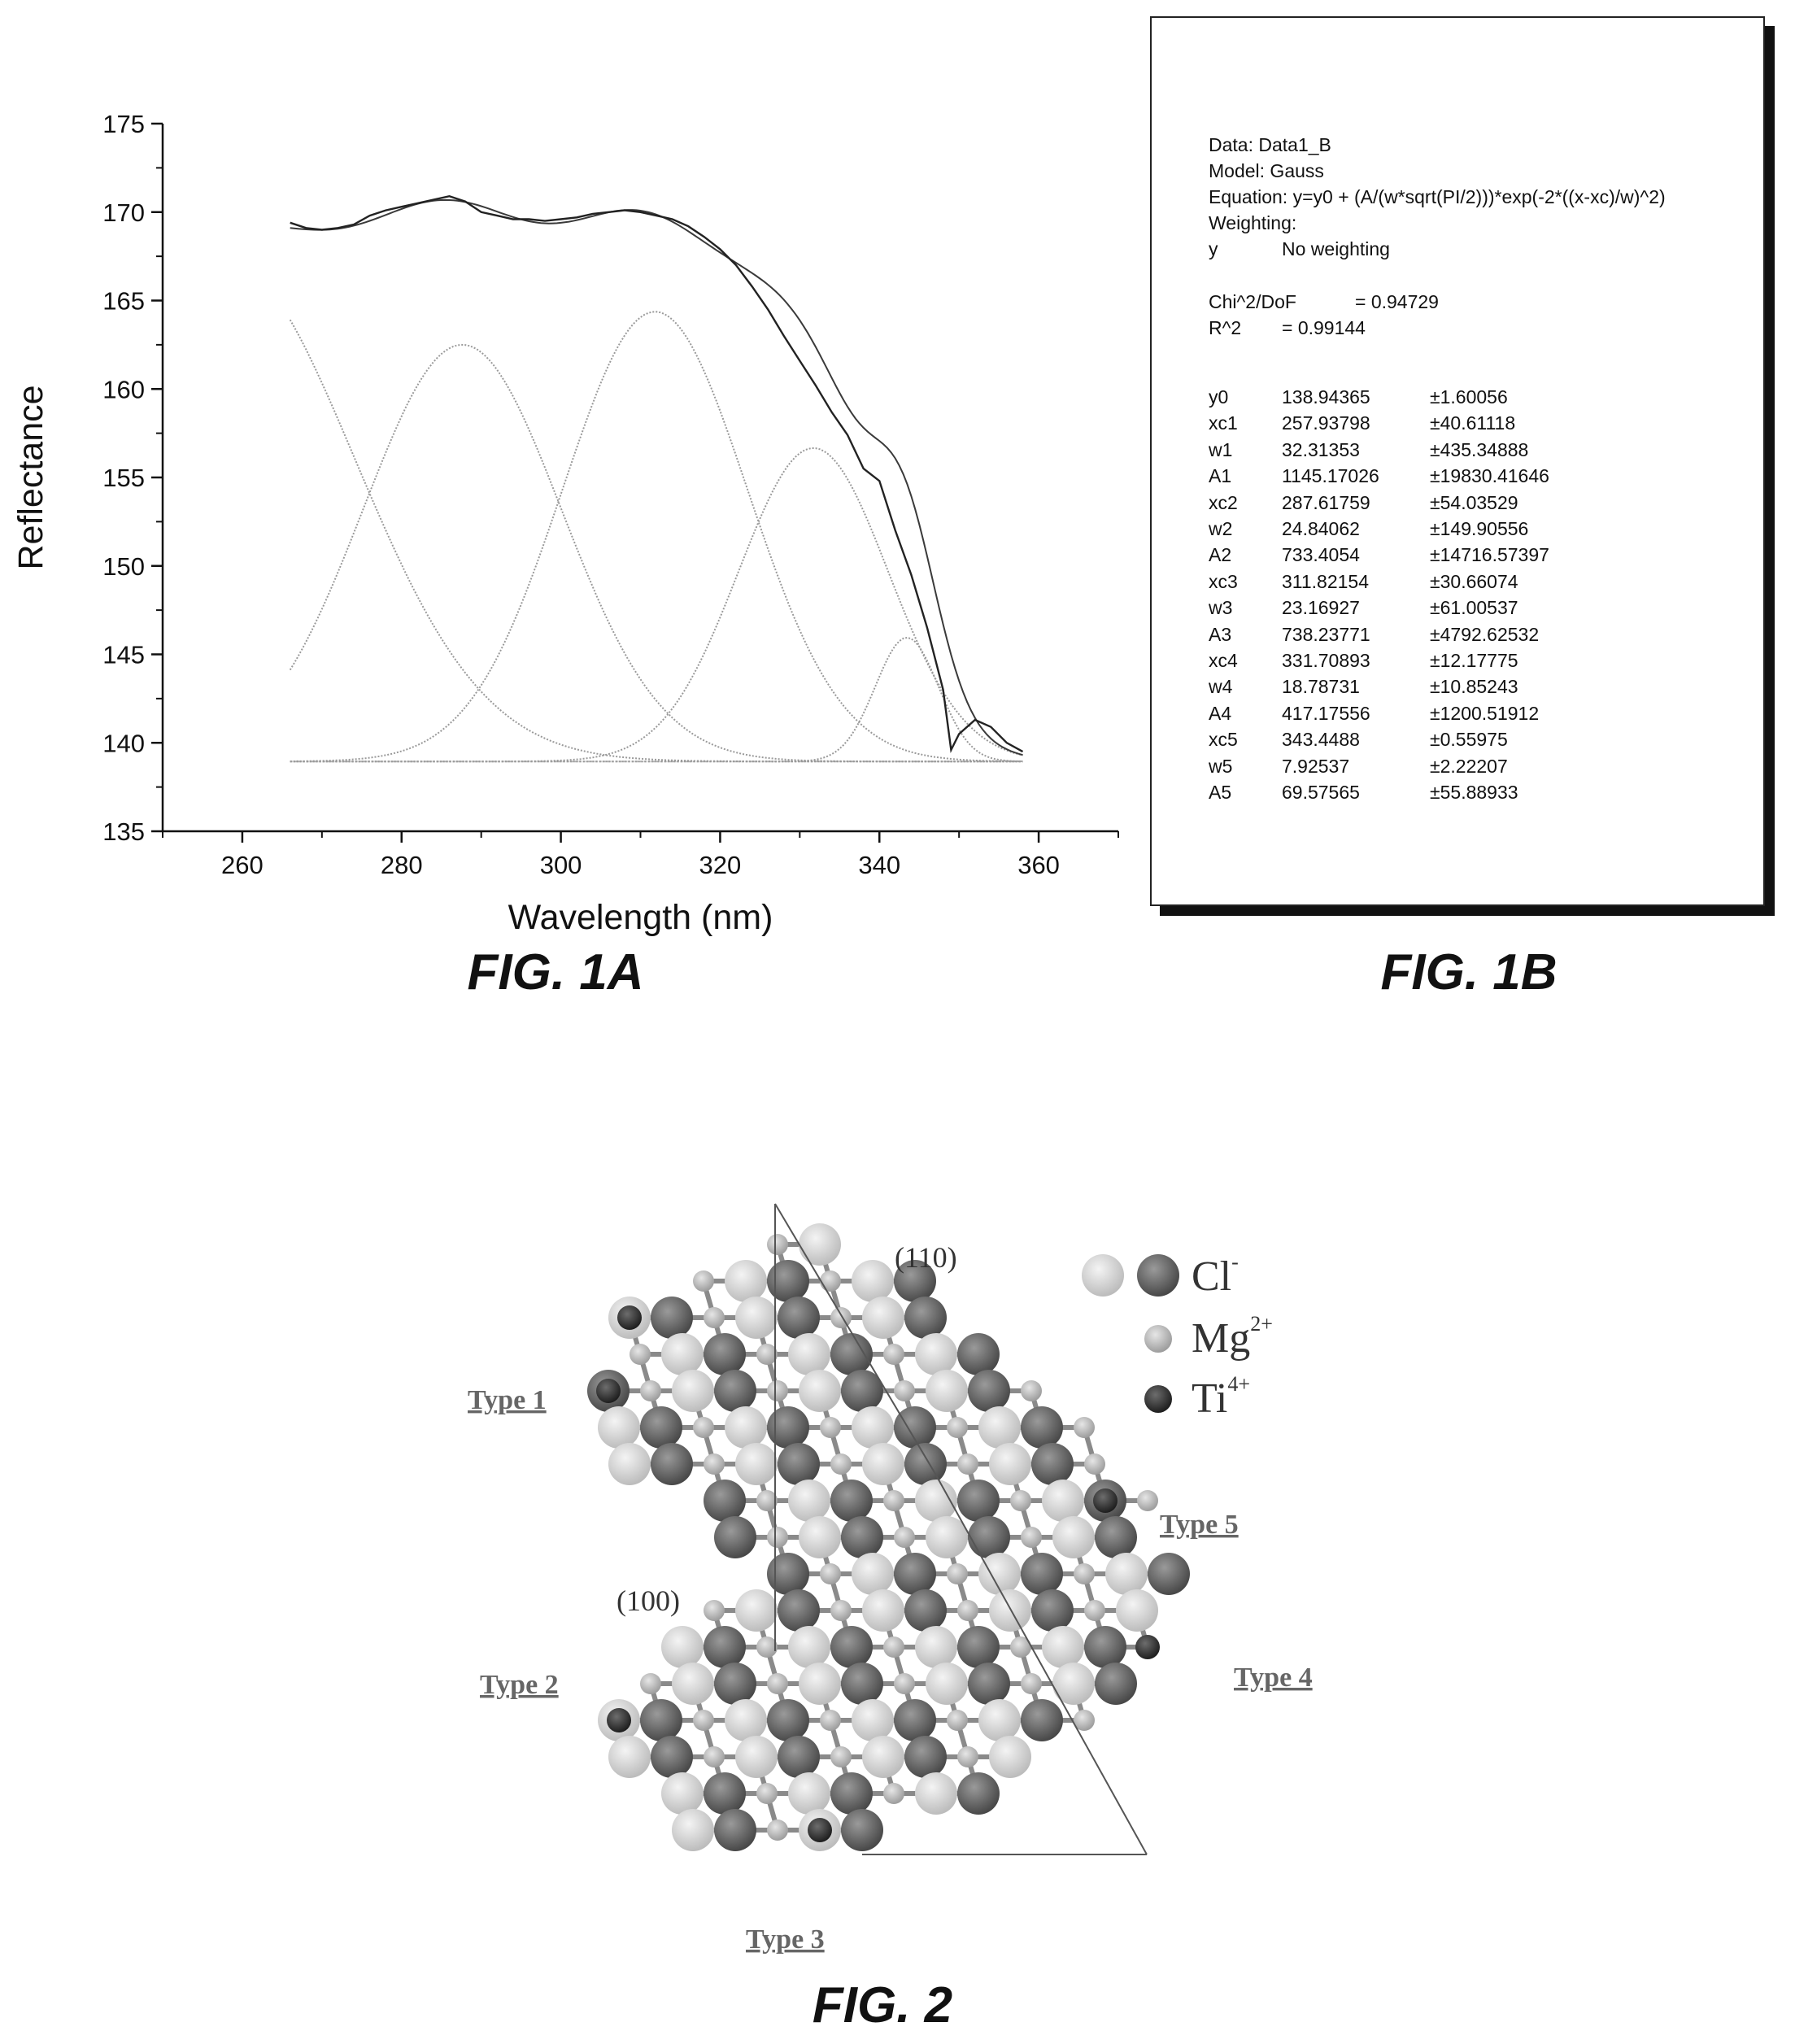 The image size is (1795, 2044). Describe the element at coordinates (123, 831) in the screenshot. I see `y-tick-label: 135` at that location.